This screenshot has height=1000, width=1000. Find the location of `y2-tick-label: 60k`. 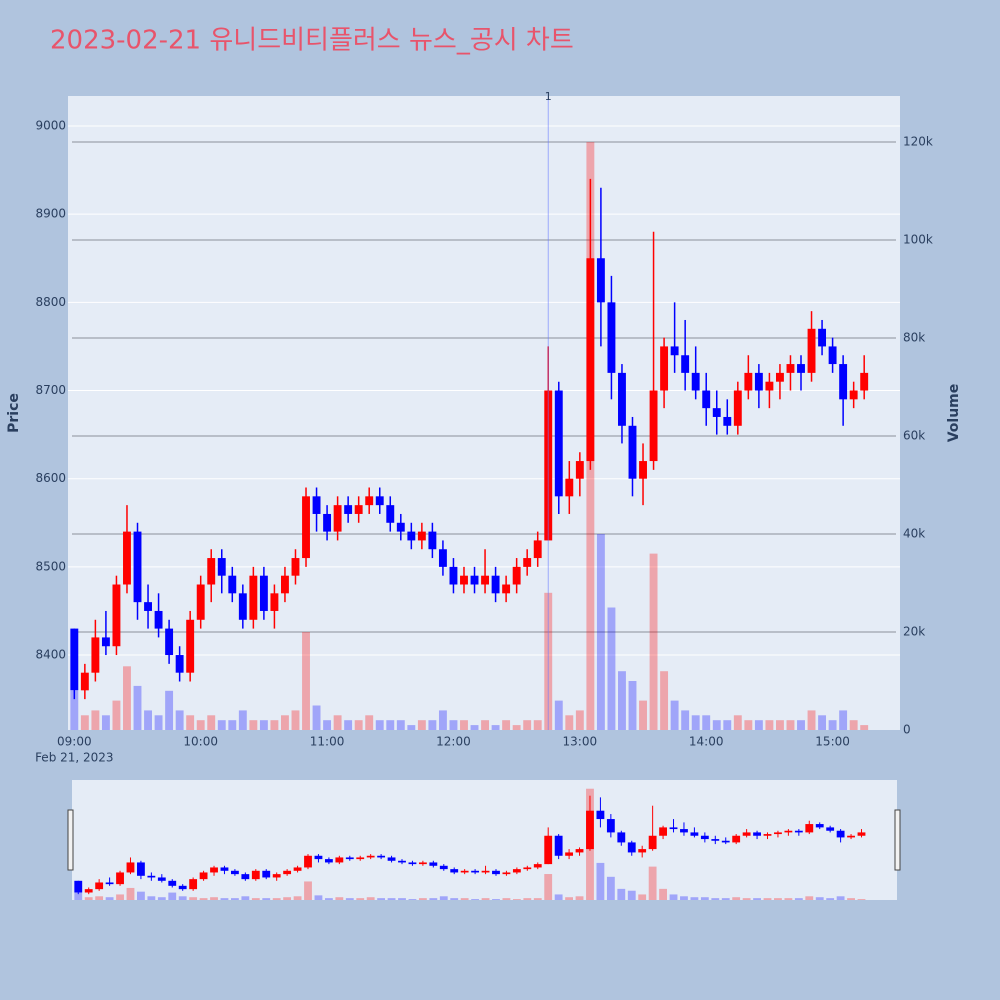

y2-tick-label: 60k is located at coordinates (914, 436).